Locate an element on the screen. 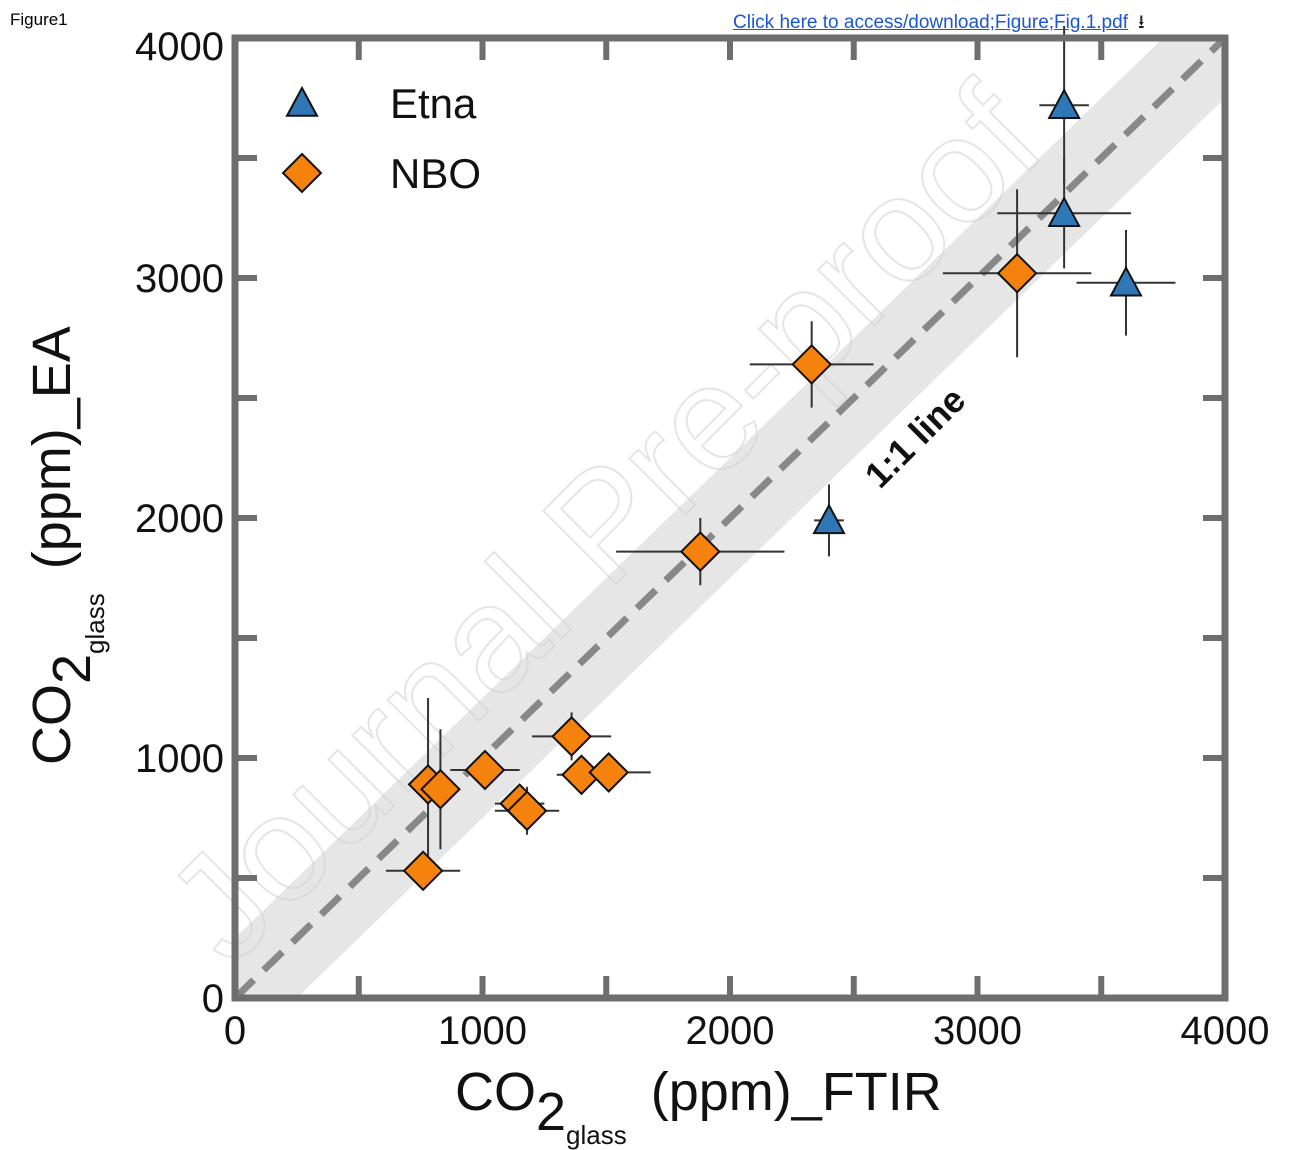  legend: Etna NBO is located at coordinates (381, 138).